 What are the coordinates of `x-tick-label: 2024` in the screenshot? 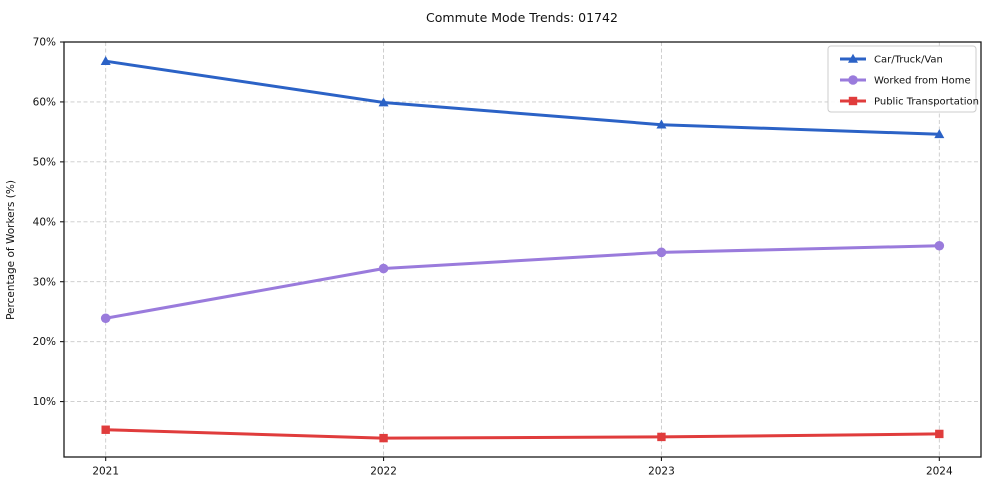 It's located at (939, 472).